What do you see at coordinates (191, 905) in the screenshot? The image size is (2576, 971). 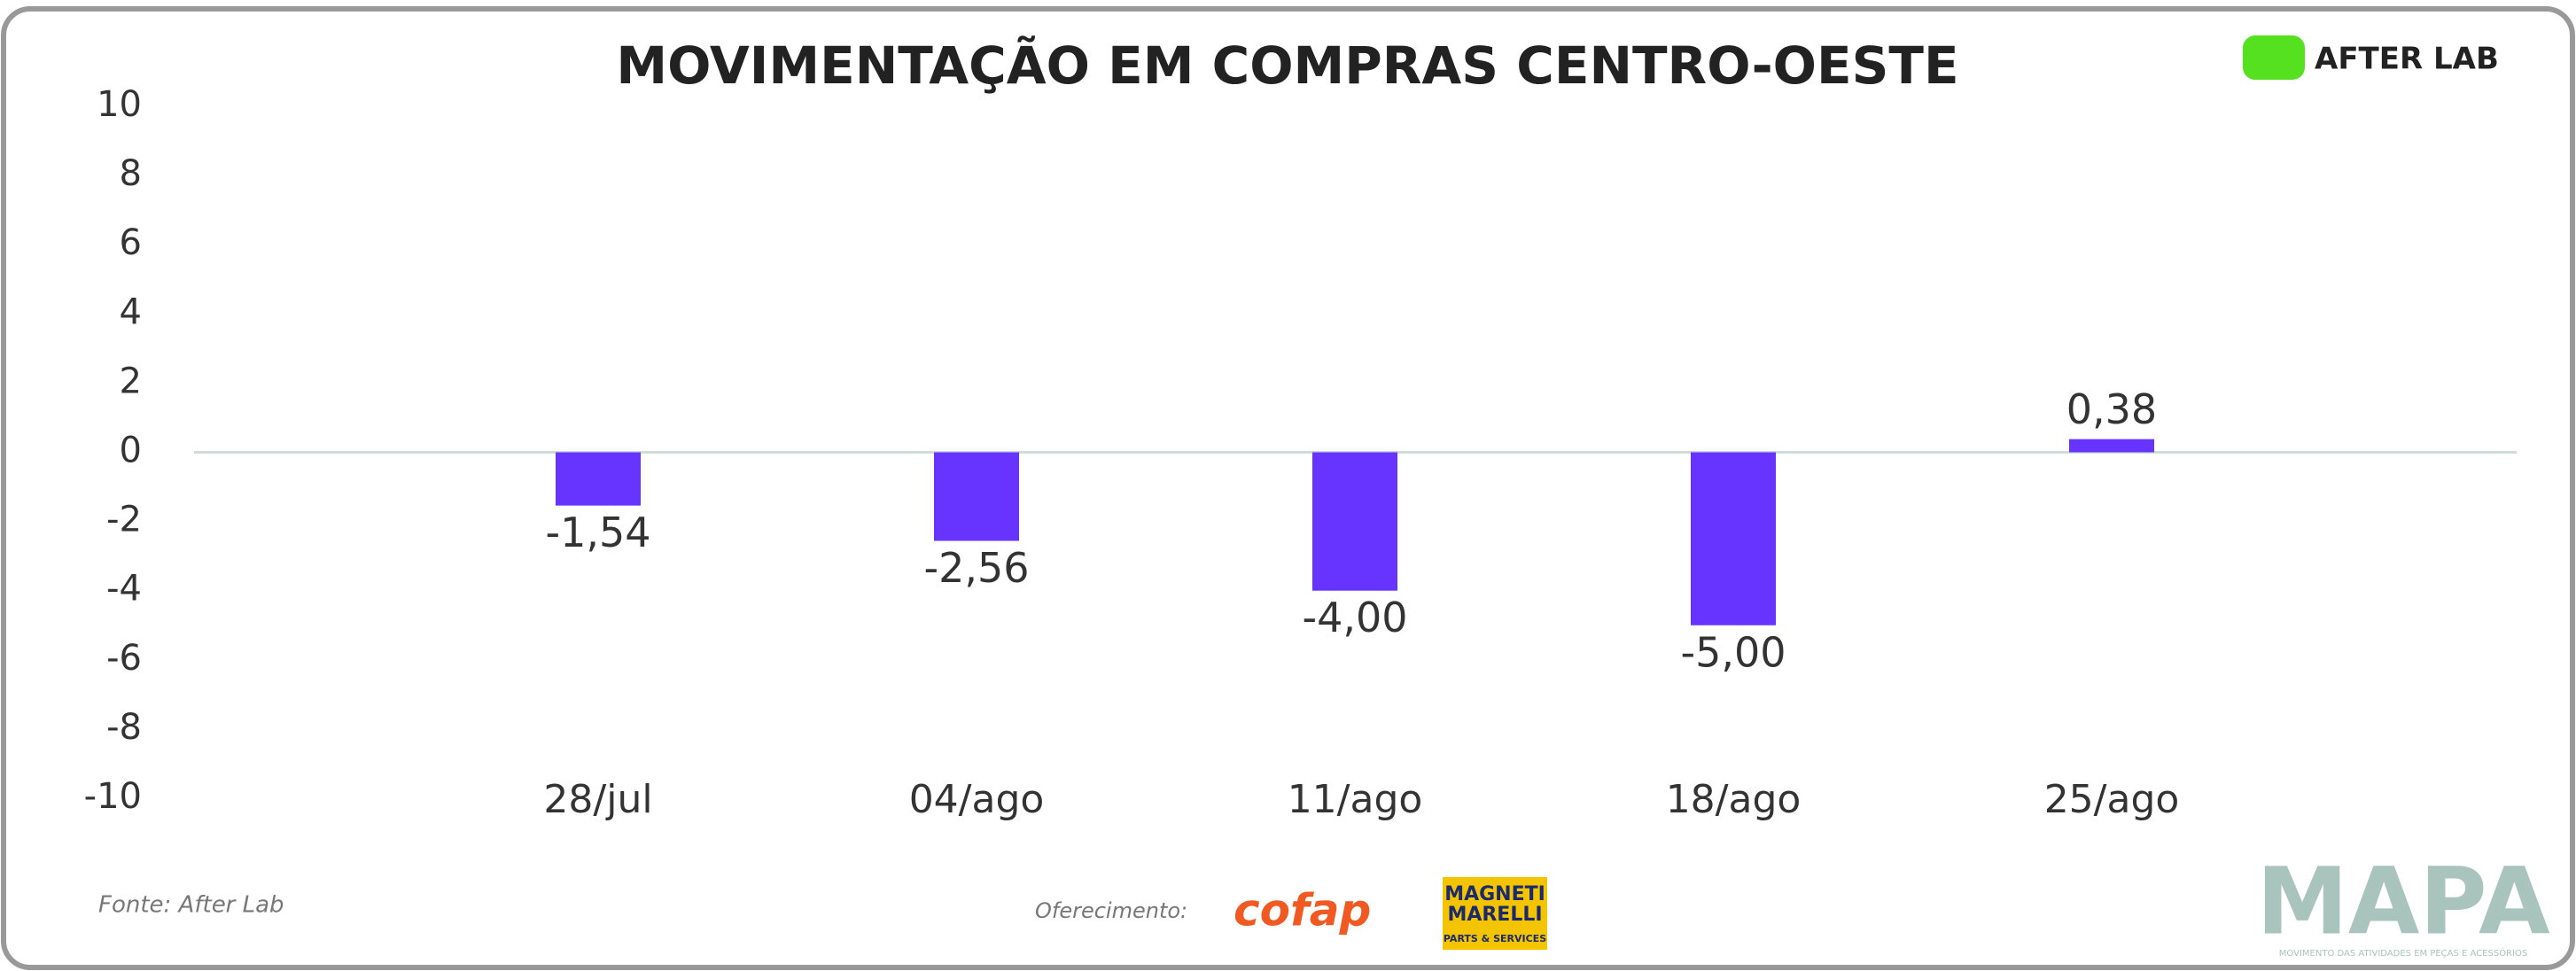 I see `source: Fonte: After Lab` at bounding box center [191, 905].